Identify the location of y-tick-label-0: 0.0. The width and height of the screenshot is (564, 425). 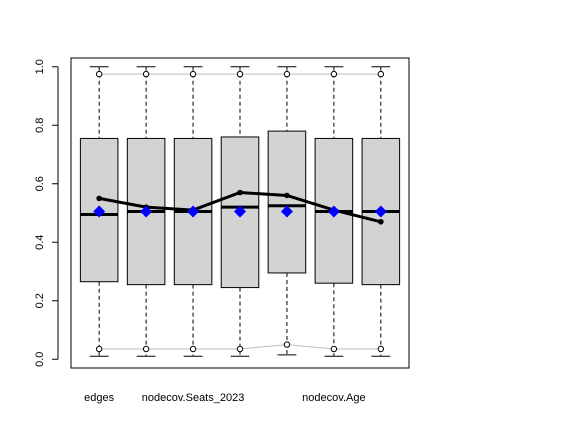
(40, 359).